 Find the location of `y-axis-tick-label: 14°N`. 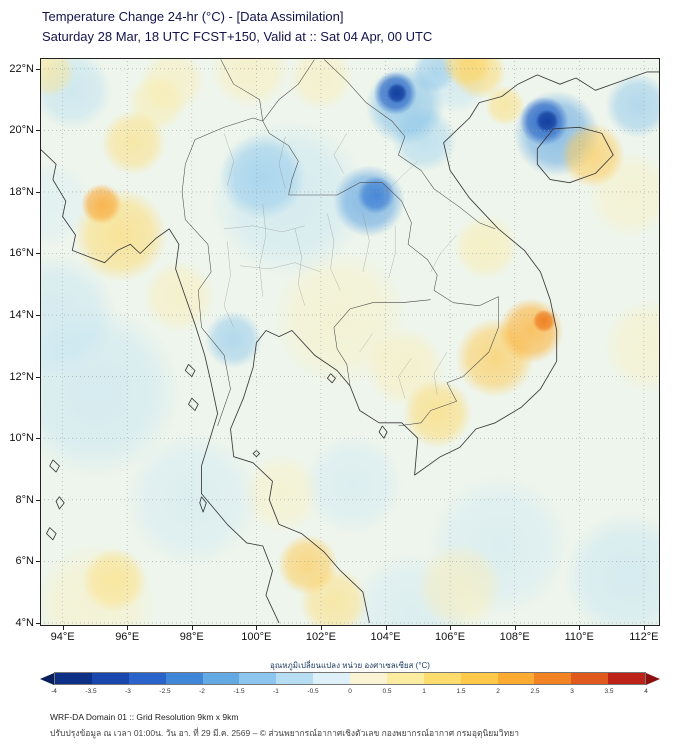

y-axis-tick-label: 14°N is located at coordinates (21, 315).